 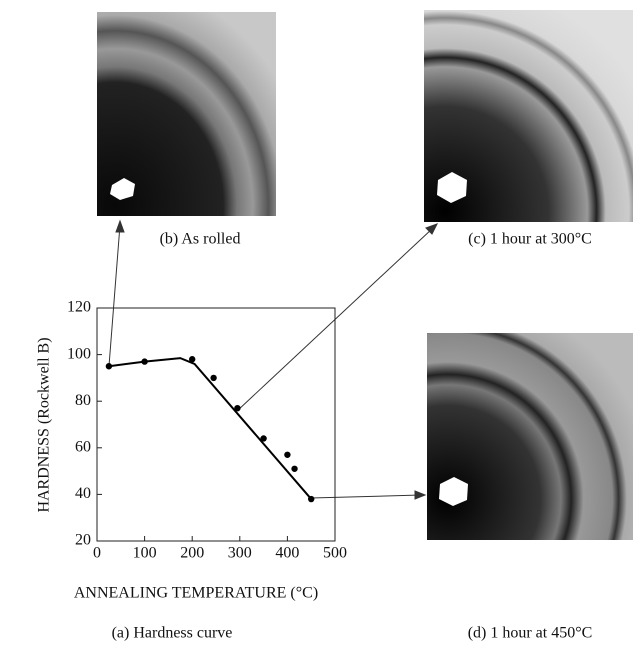 I want to click on y-tick-label: 120, so click(x=79, y=307).